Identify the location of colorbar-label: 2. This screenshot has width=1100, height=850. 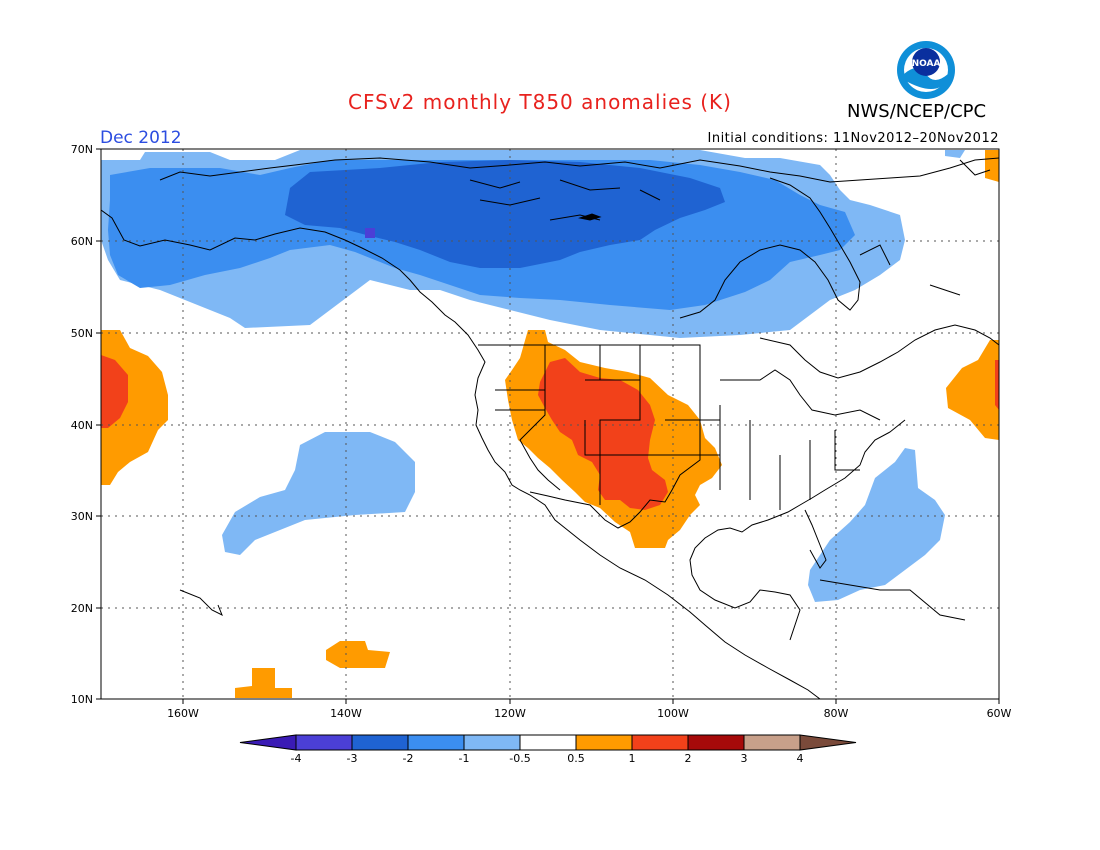
(688, 758).